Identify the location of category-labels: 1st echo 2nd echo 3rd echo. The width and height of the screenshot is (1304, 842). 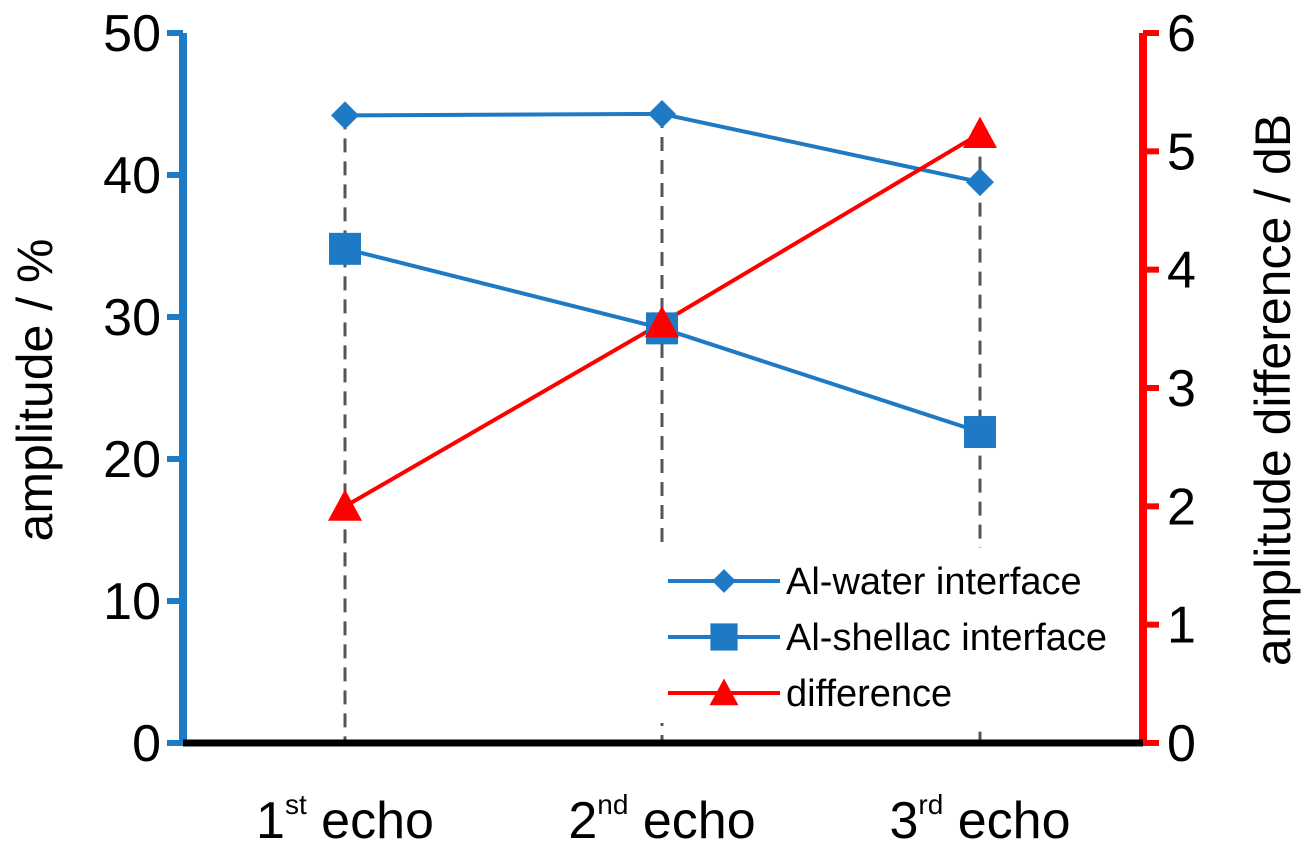
(663, 815).